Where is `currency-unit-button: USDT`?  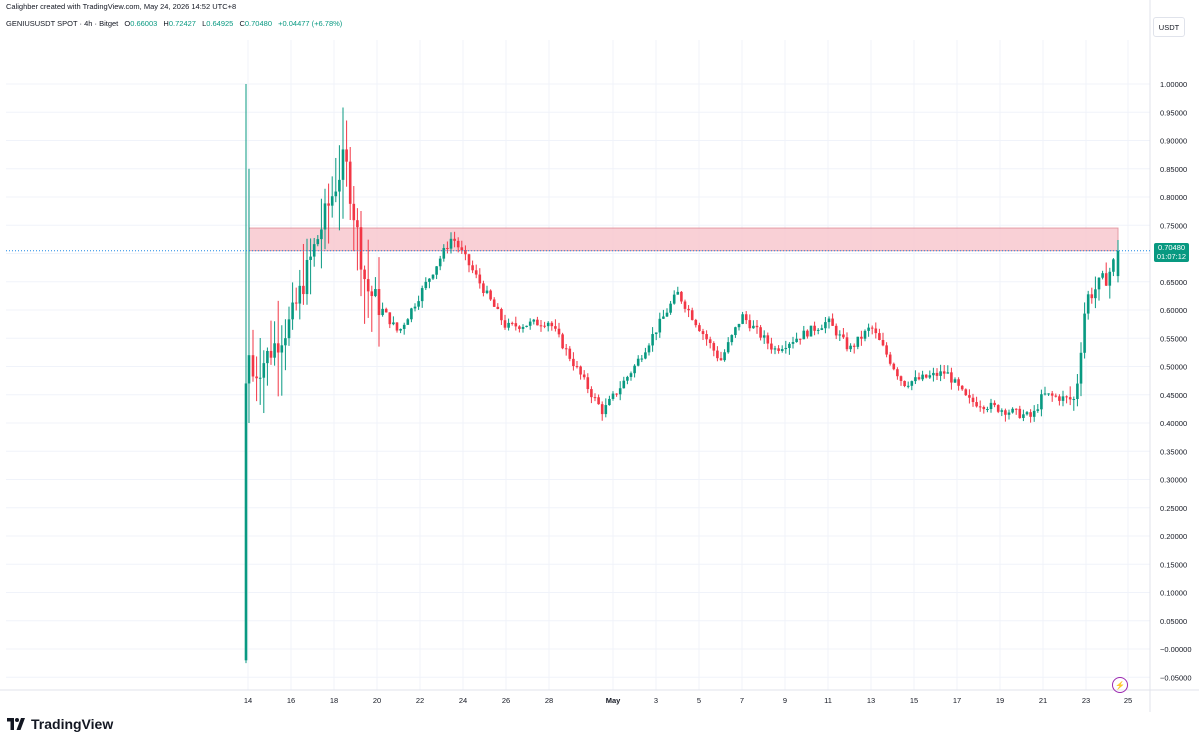
currency-unit-button: USDT is located at coordinates (1169, 27).